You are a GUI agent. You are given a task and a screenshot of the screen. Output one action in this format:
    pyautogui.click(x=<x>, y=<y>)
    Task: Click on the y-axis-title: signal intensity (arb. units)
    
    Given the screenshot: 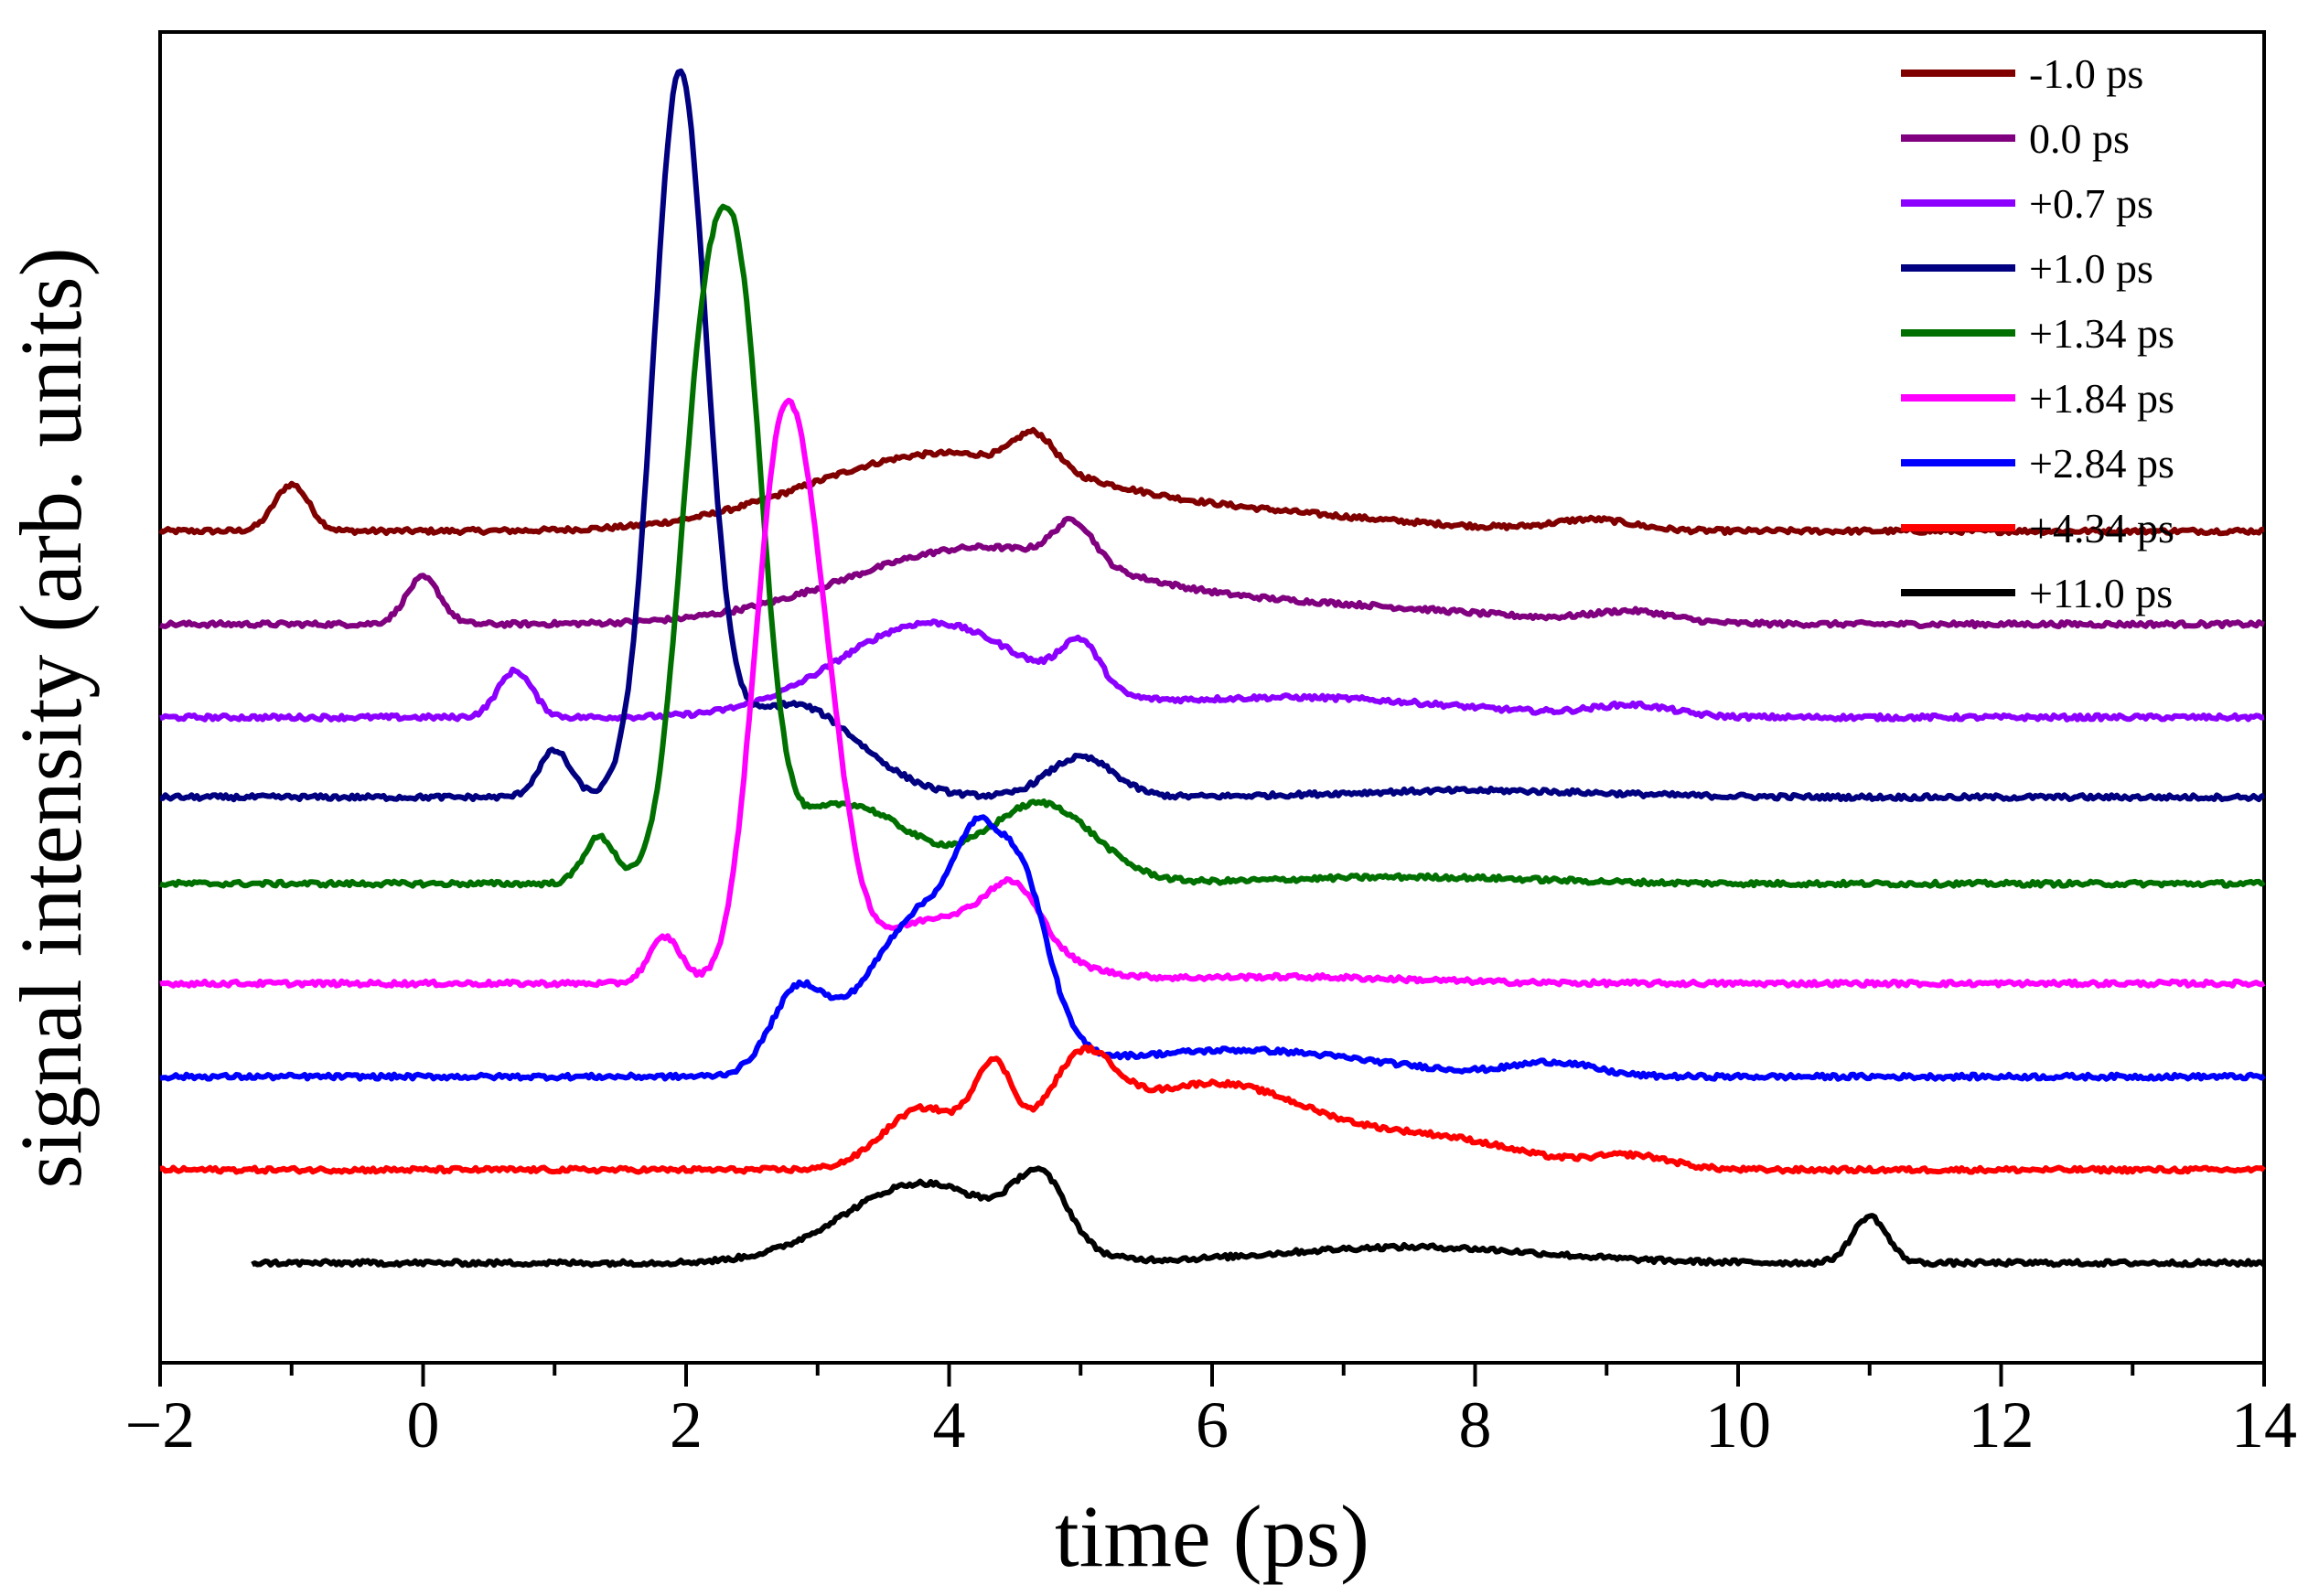 What is the action you would take?
    pyautogui.click(x=51, y=717)
    